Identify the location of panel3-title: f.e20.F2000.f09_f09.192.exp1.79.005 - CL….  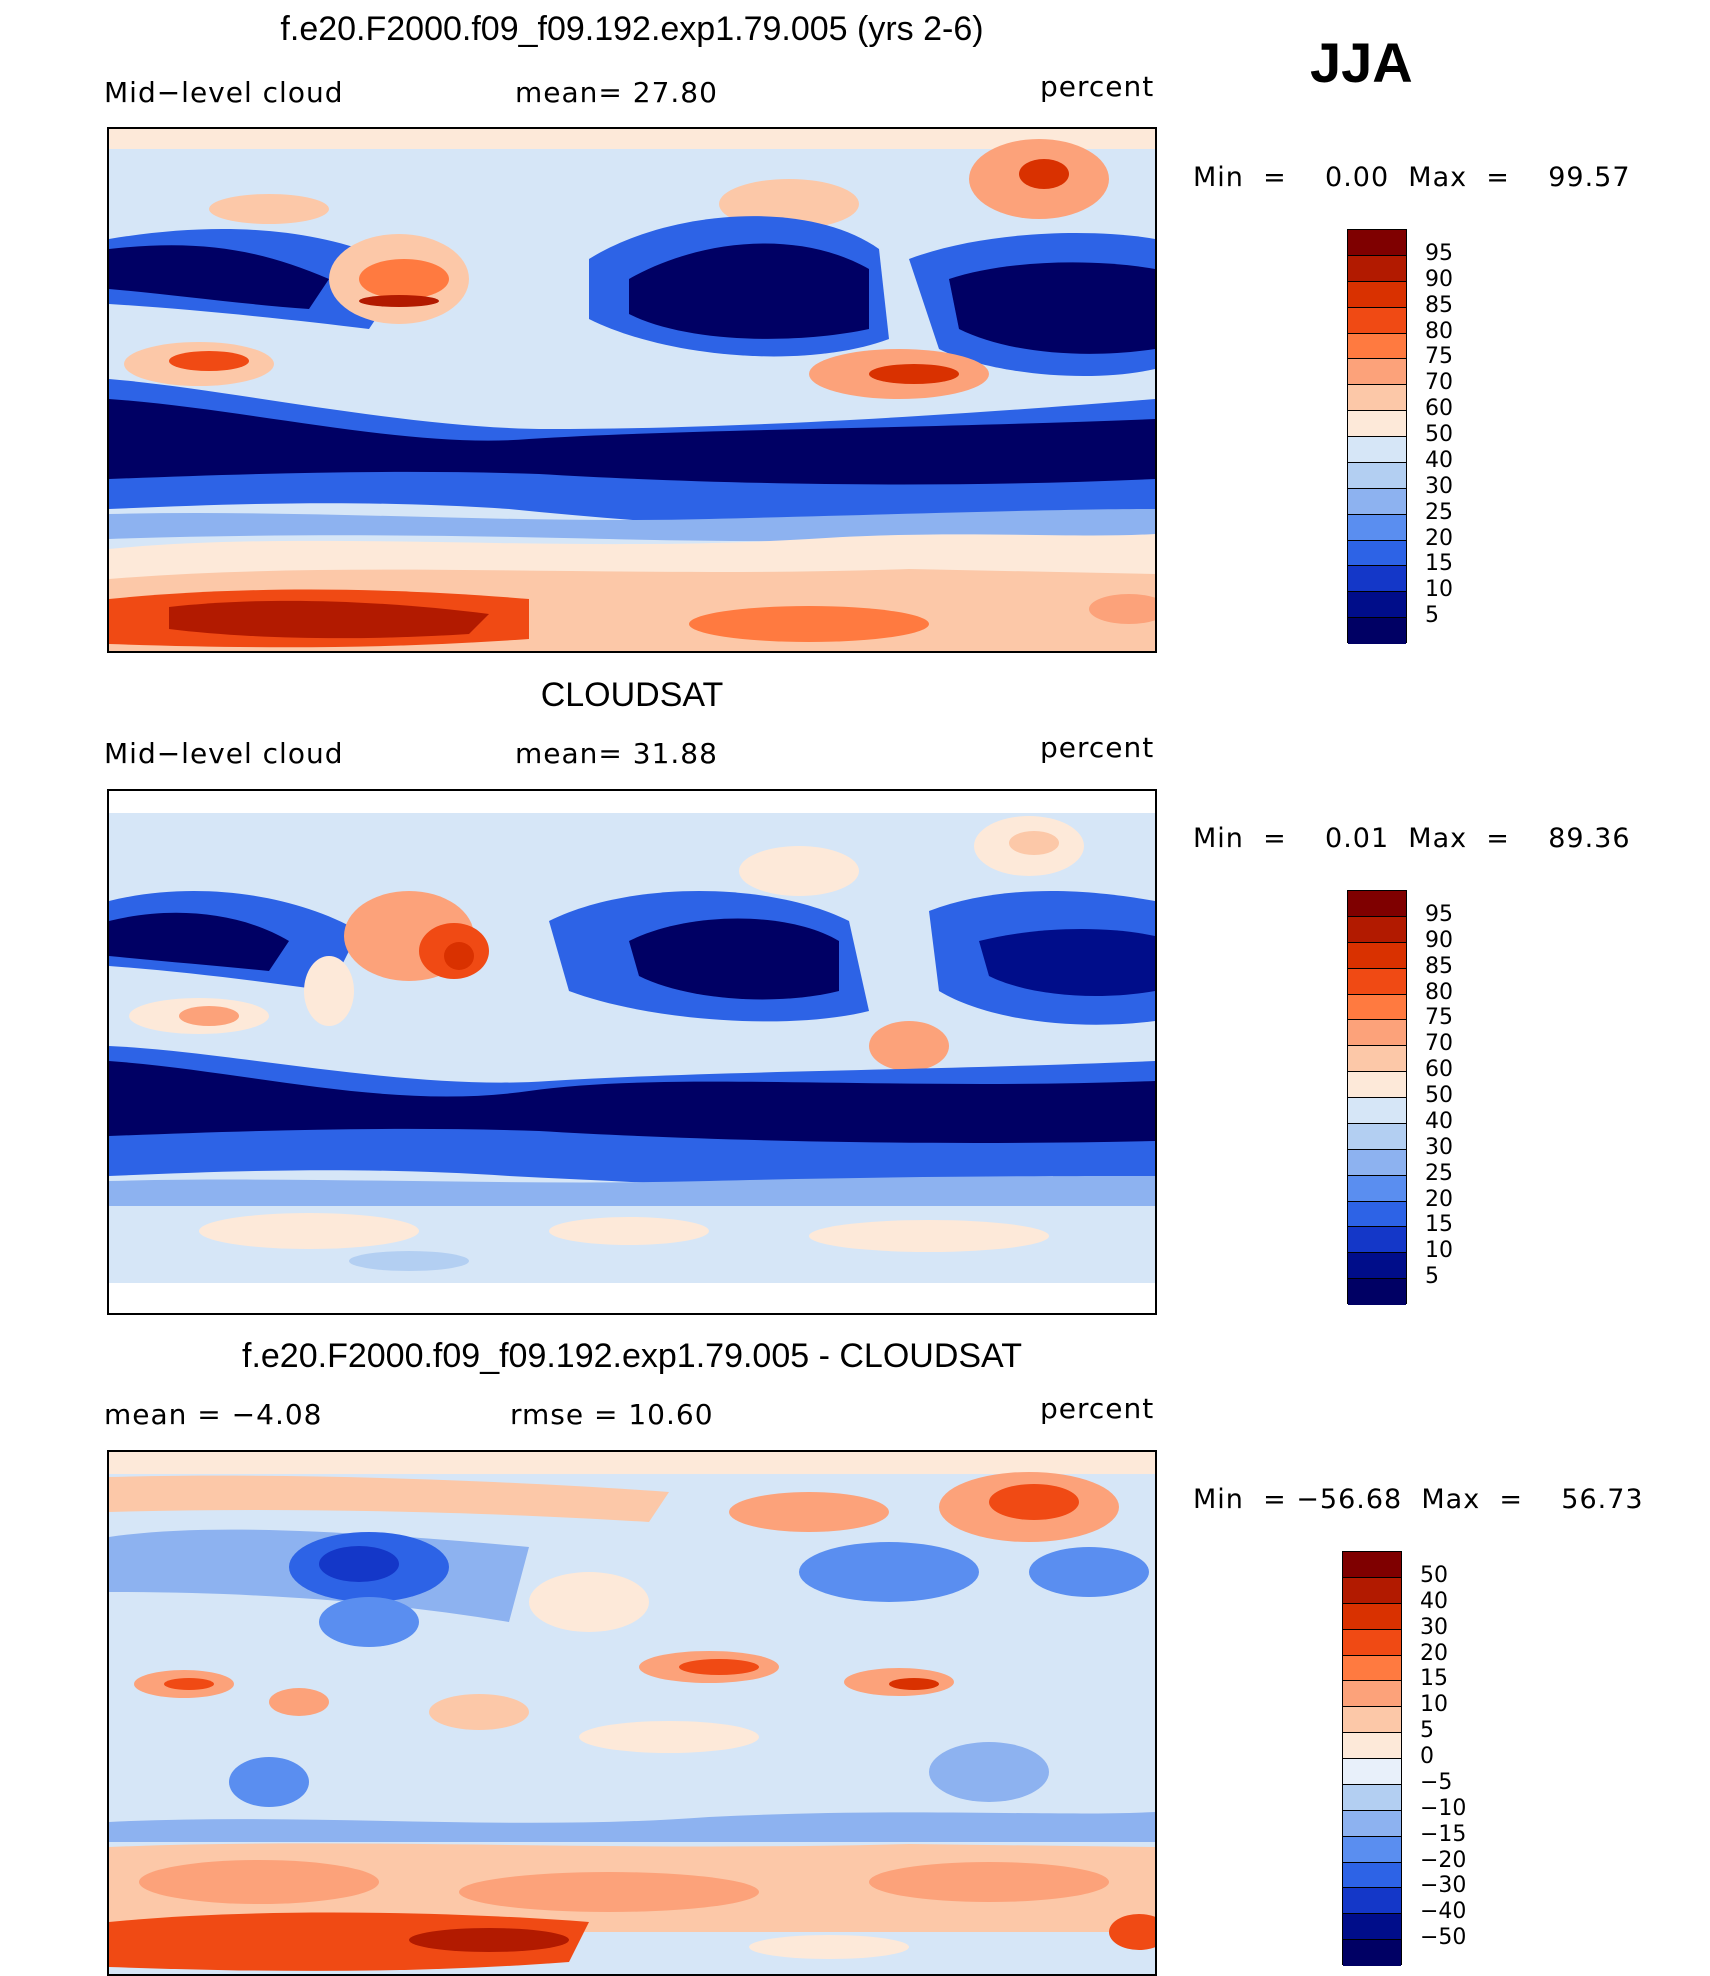
(632, 1356).